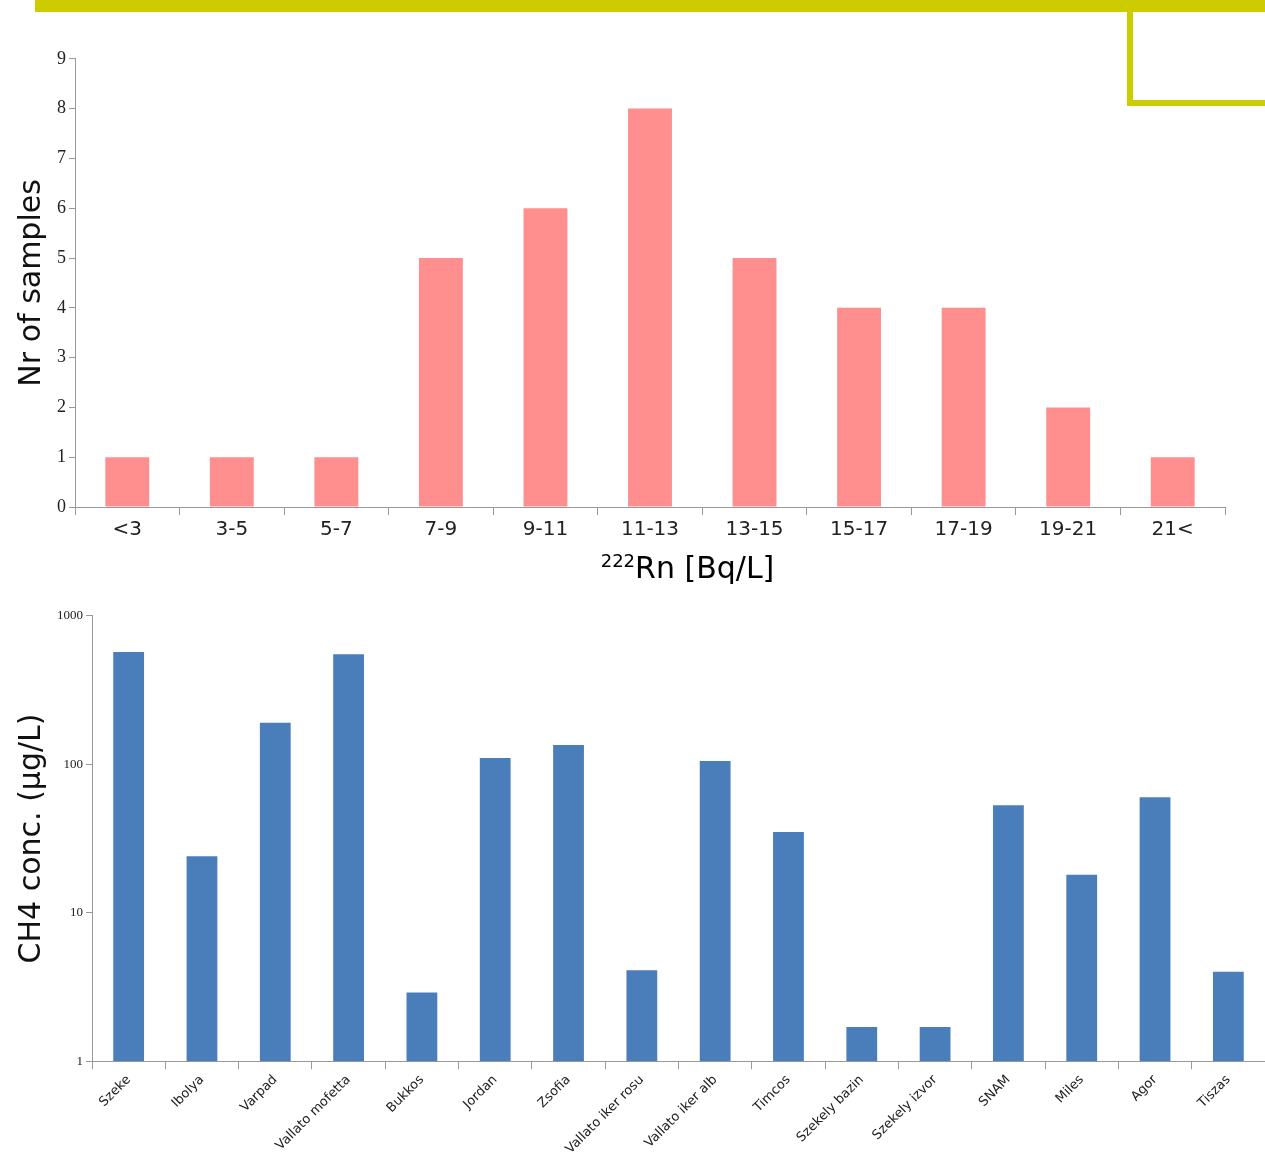  Describe the element at coordinates (61, 157) in the screenshot. I see `y-tick-label: 7` at that location.